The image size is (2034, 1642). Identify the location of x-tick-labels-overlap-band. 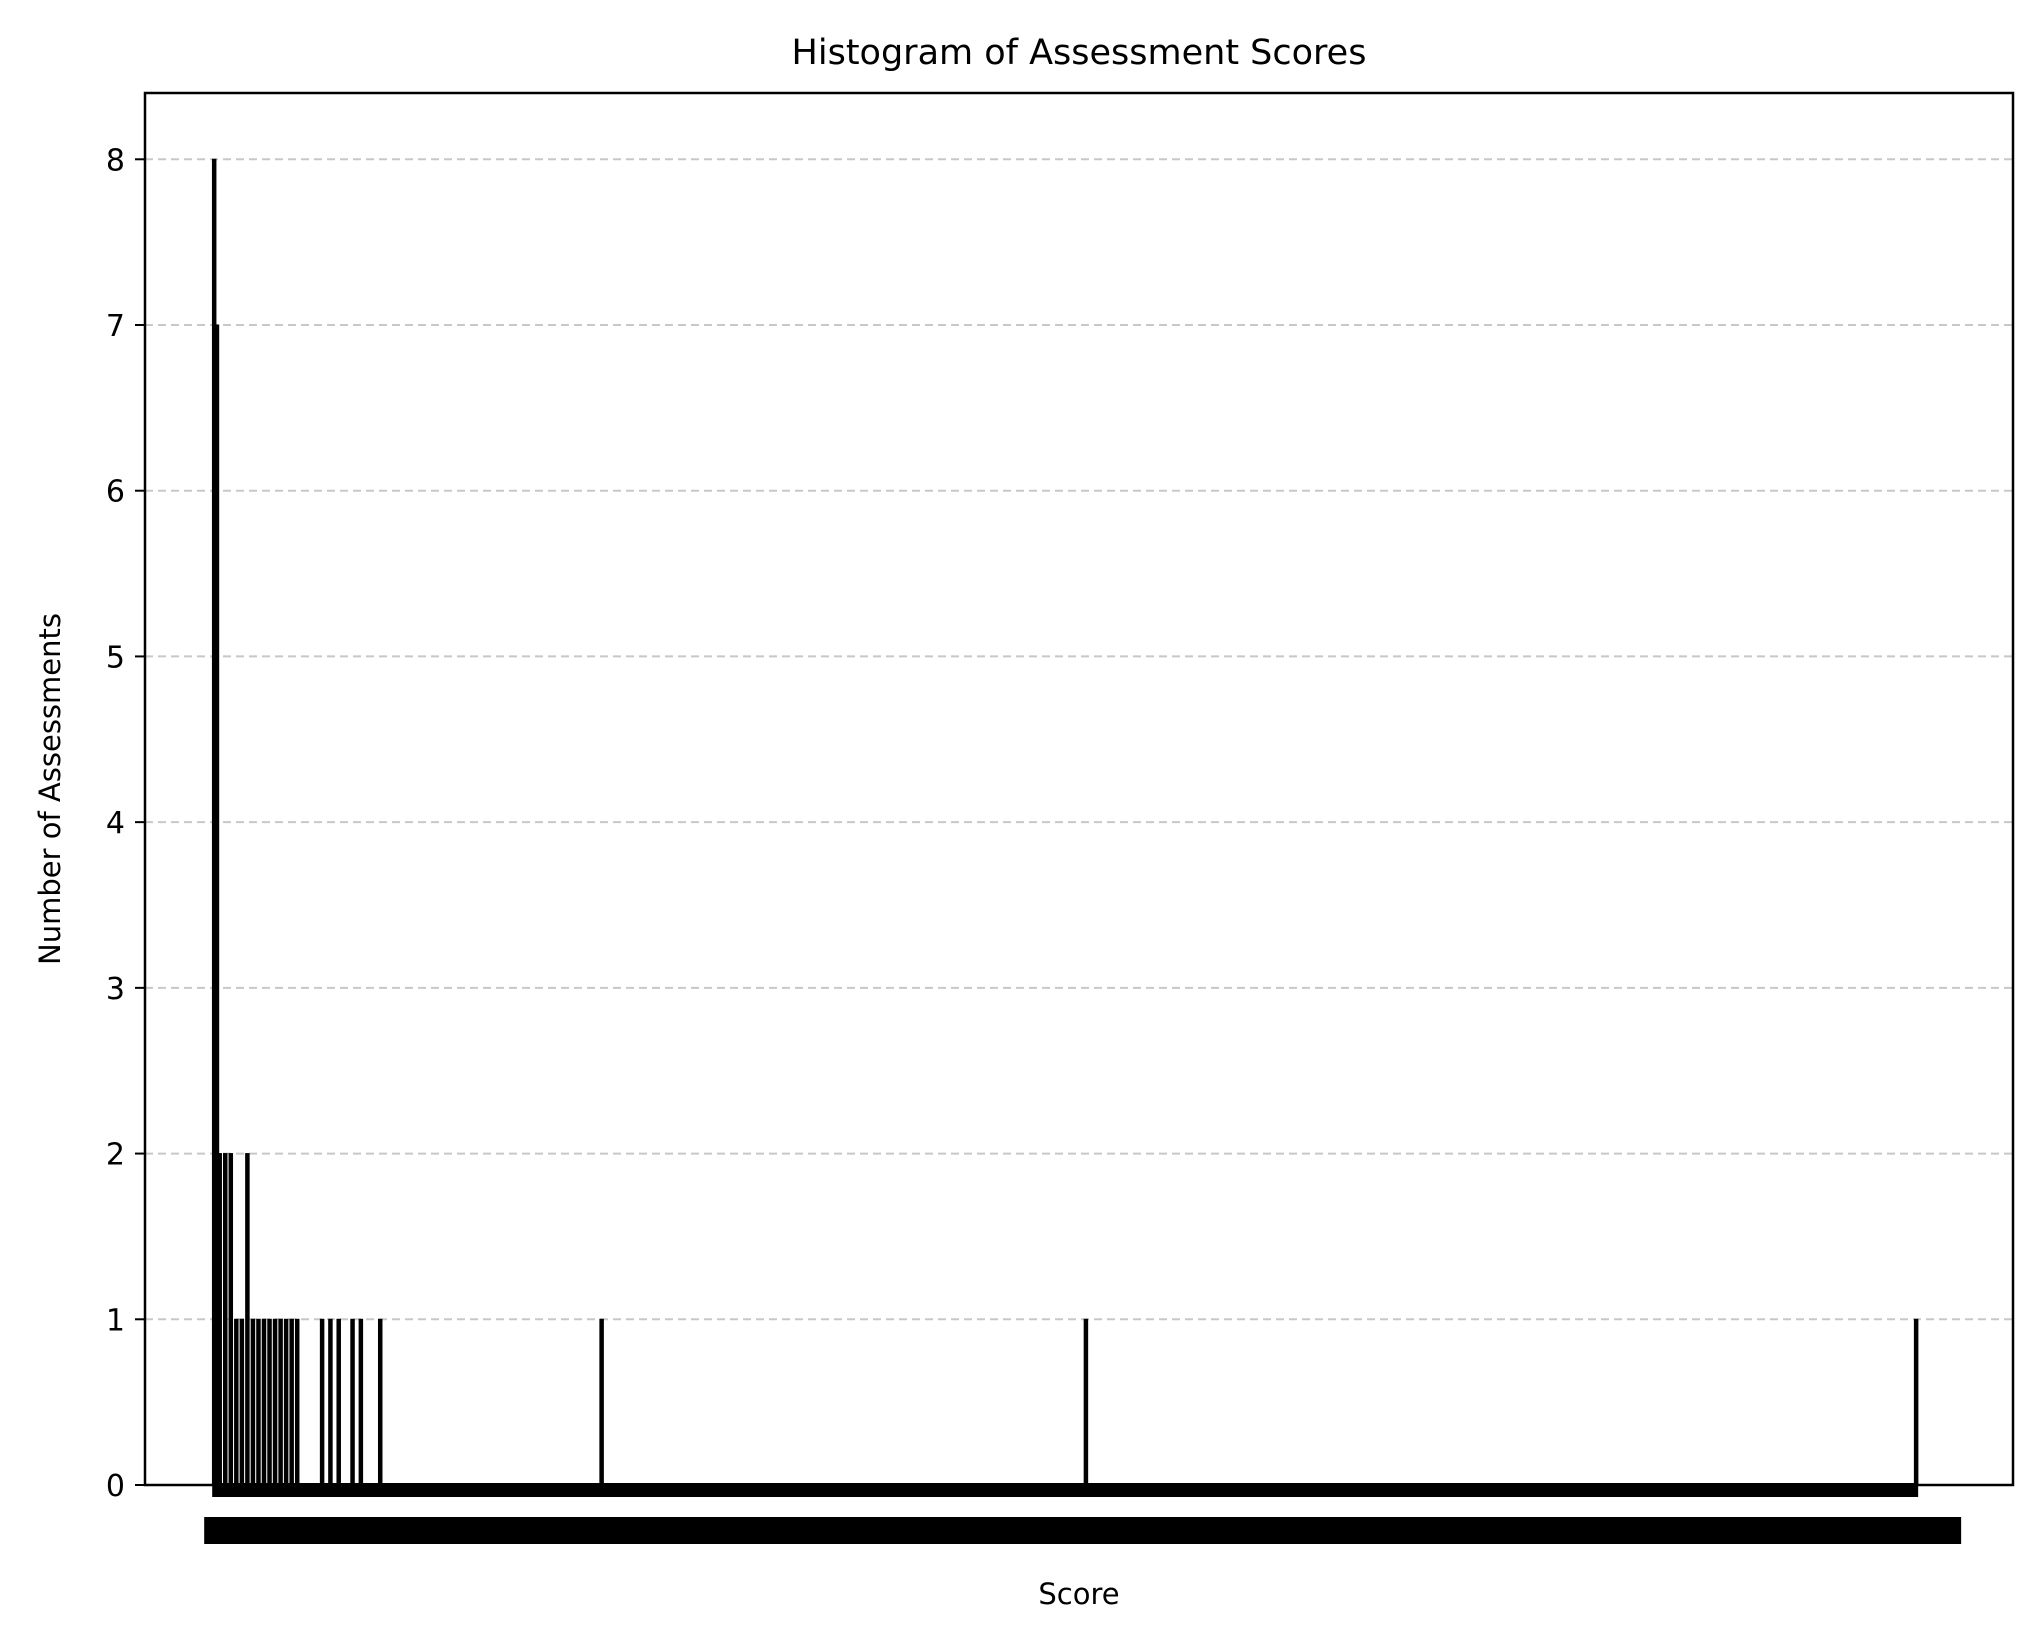
(1083, 1530).